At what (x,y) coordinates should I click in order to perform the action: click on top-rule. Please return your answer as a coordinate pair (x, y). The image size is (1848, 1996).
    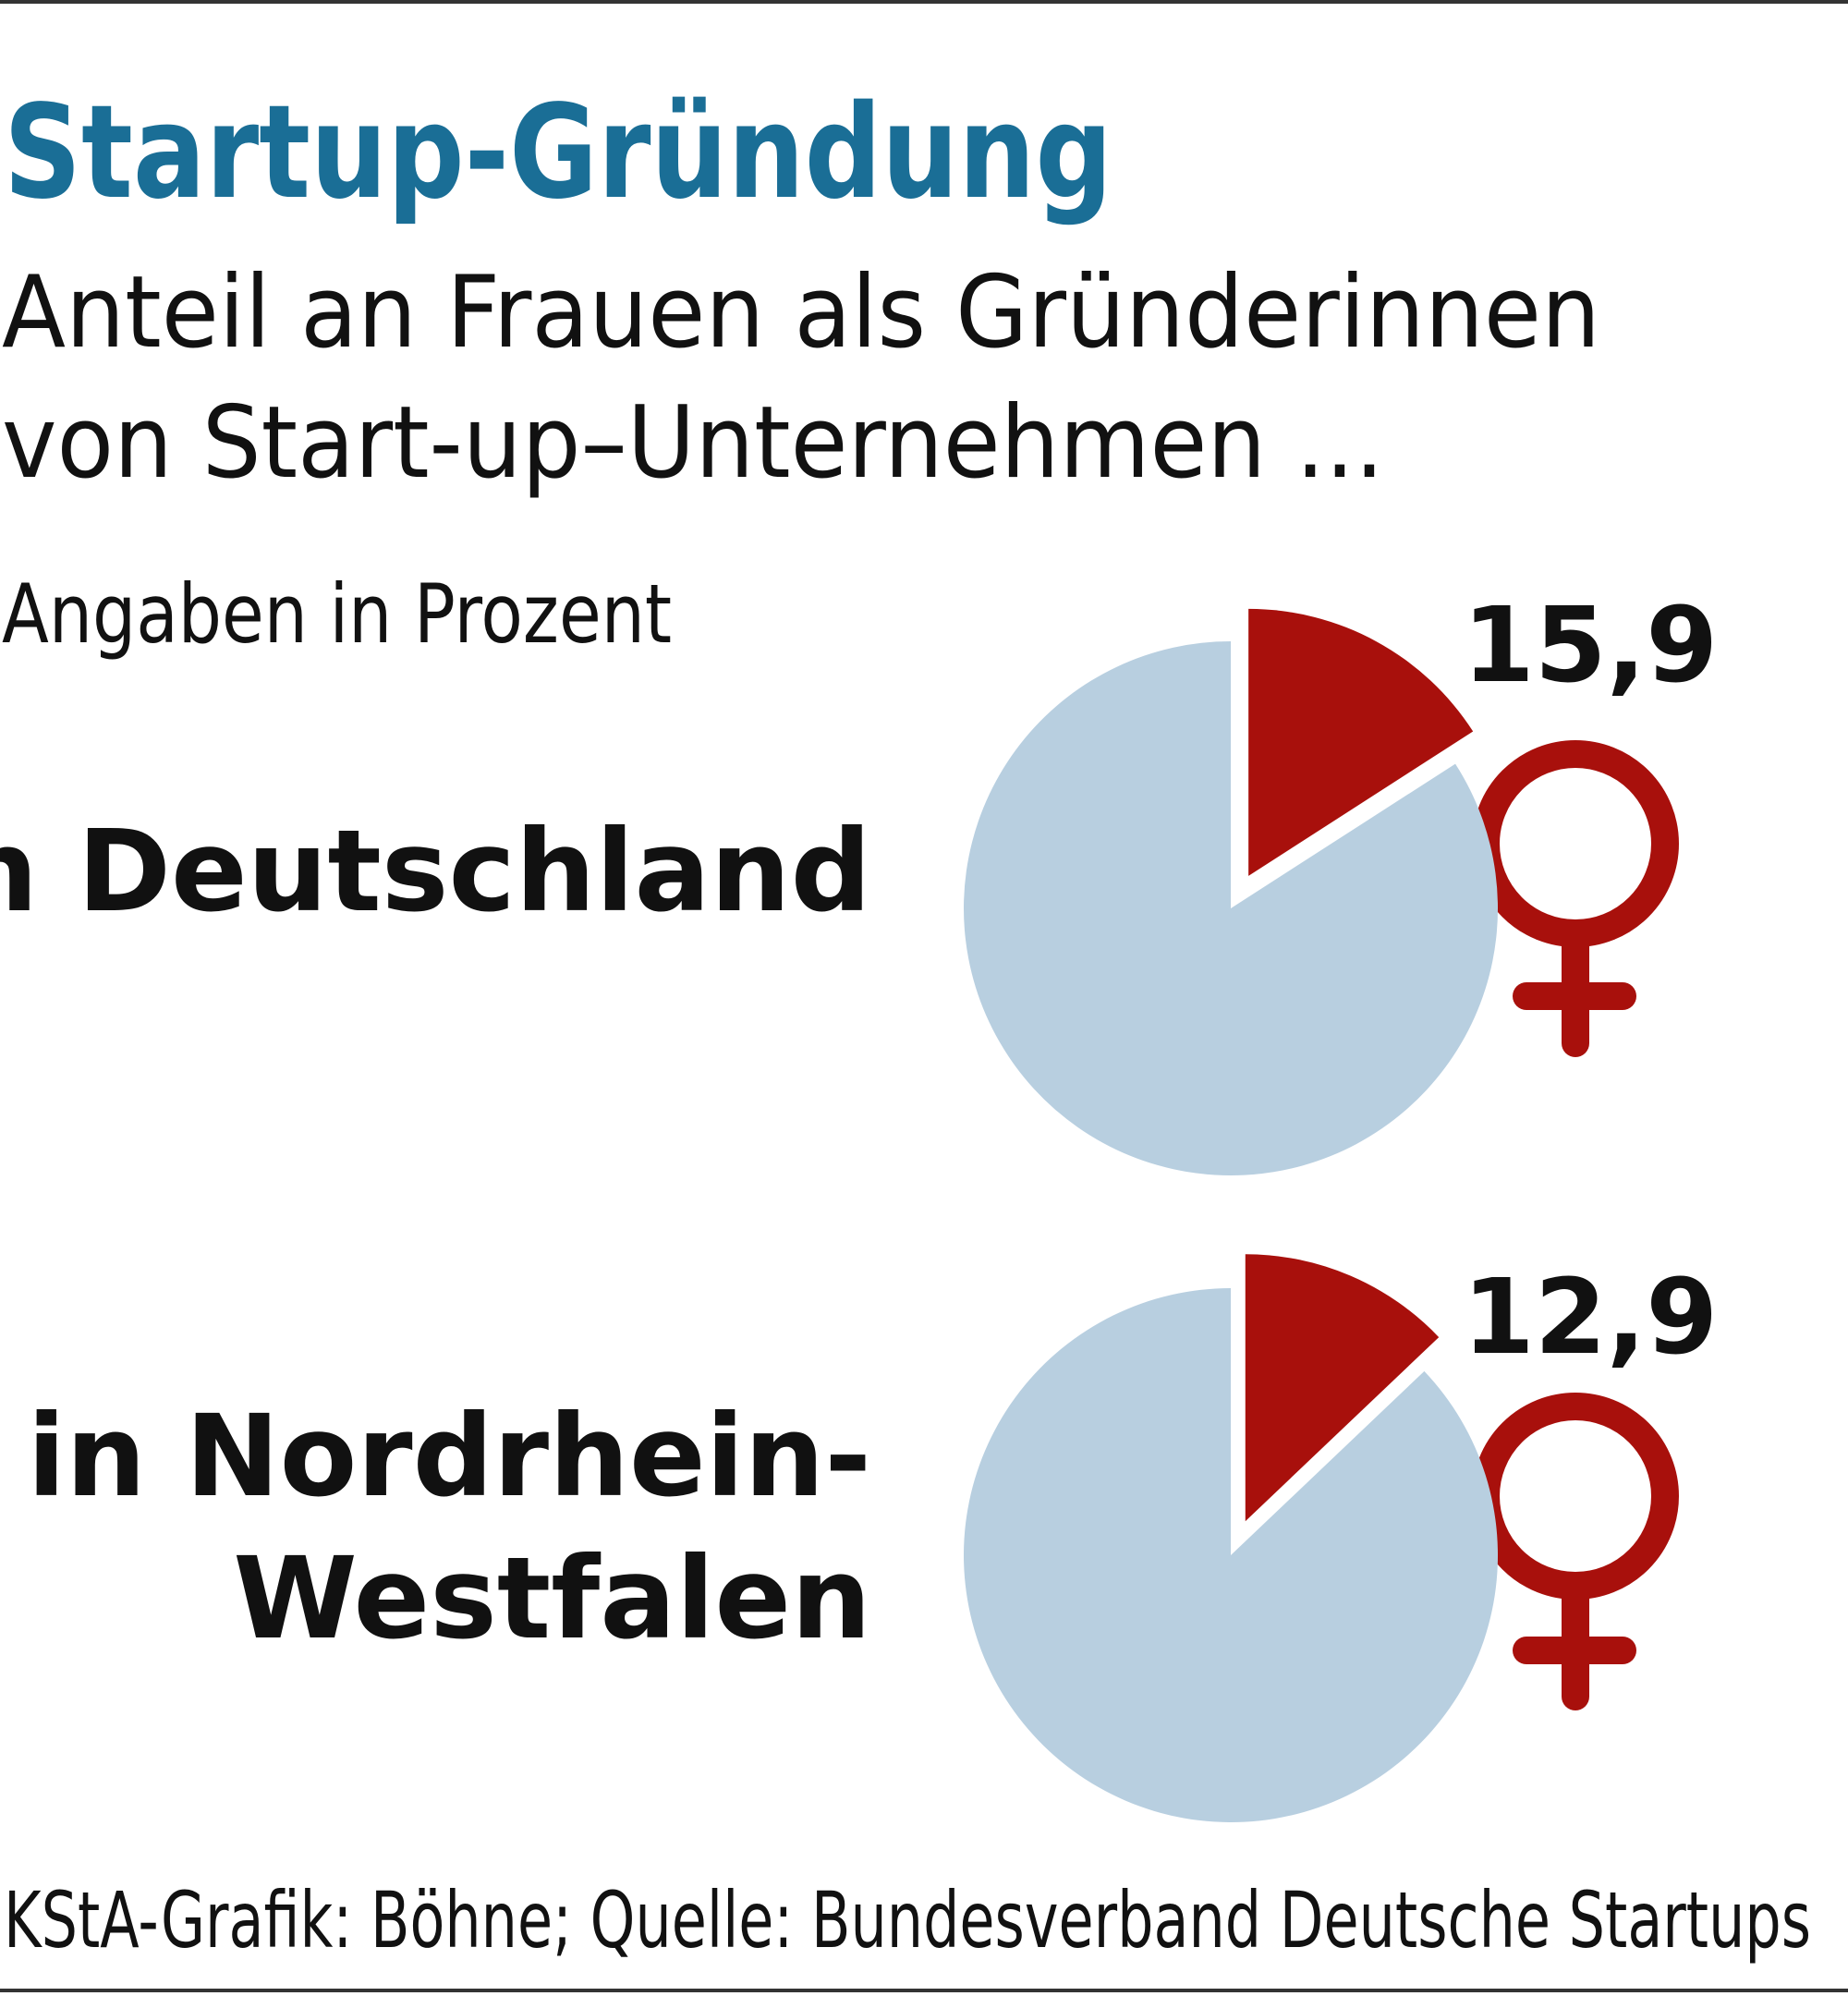
    Looking at the image, I should click on (924, 2).